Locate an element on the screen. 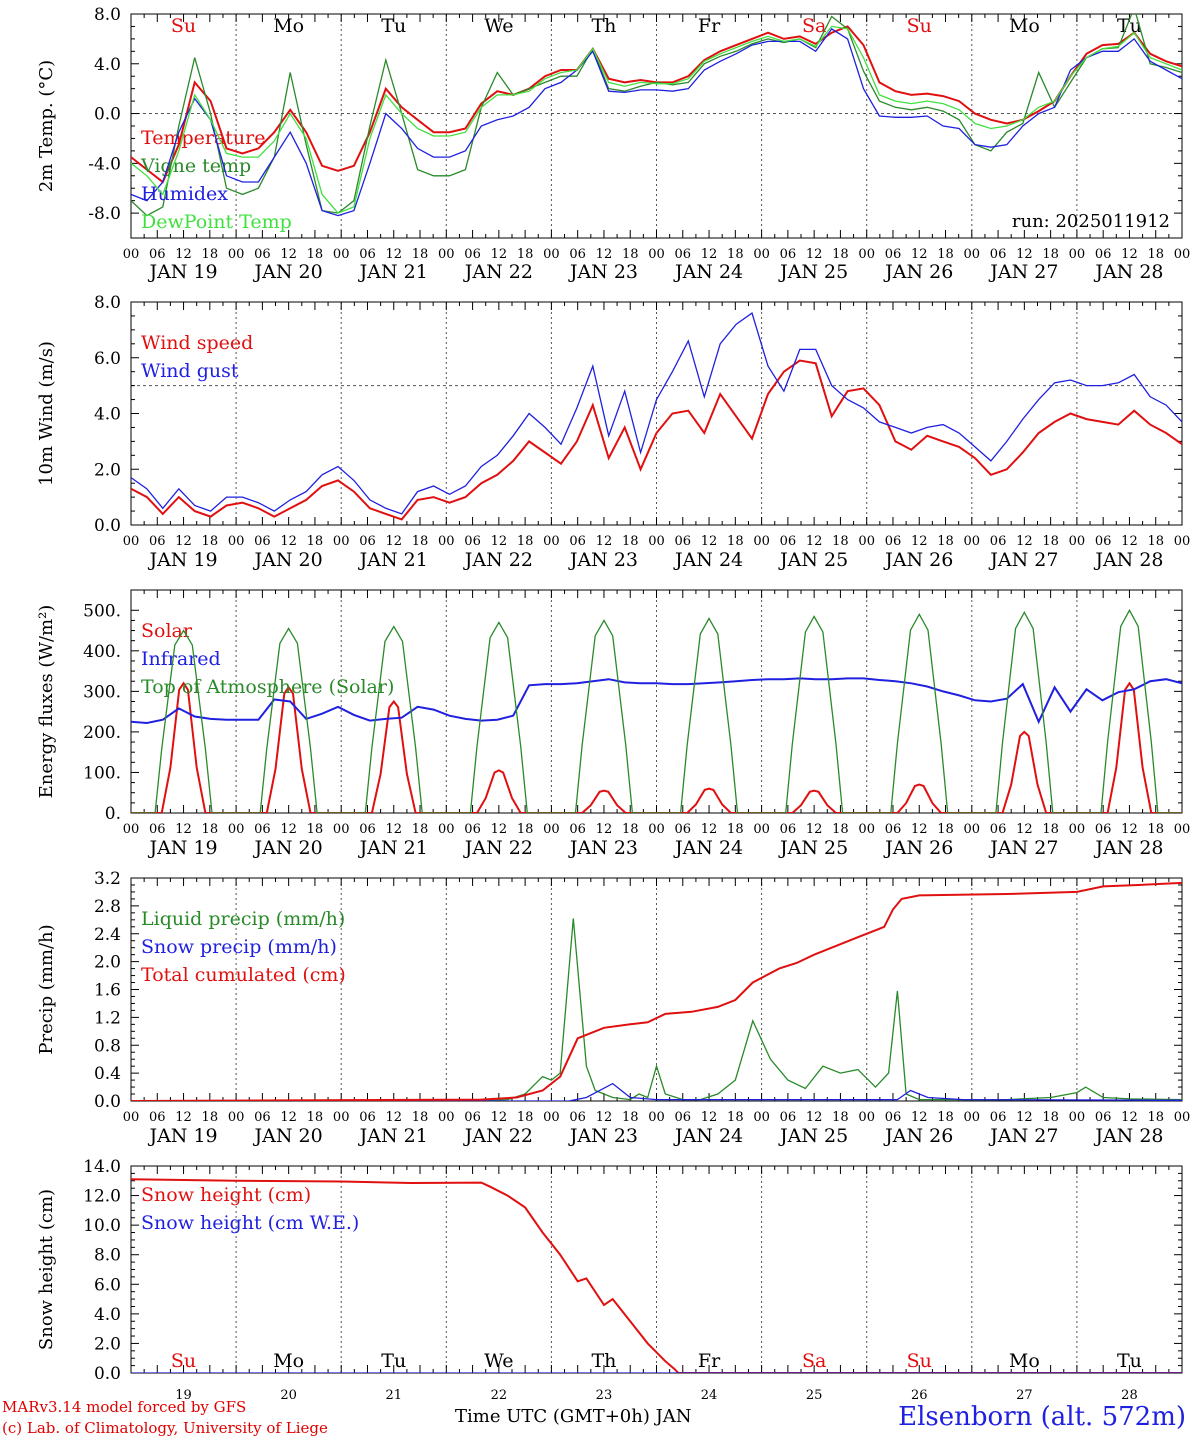  y-tick-label: 300. is located at coordinates (102, 692).